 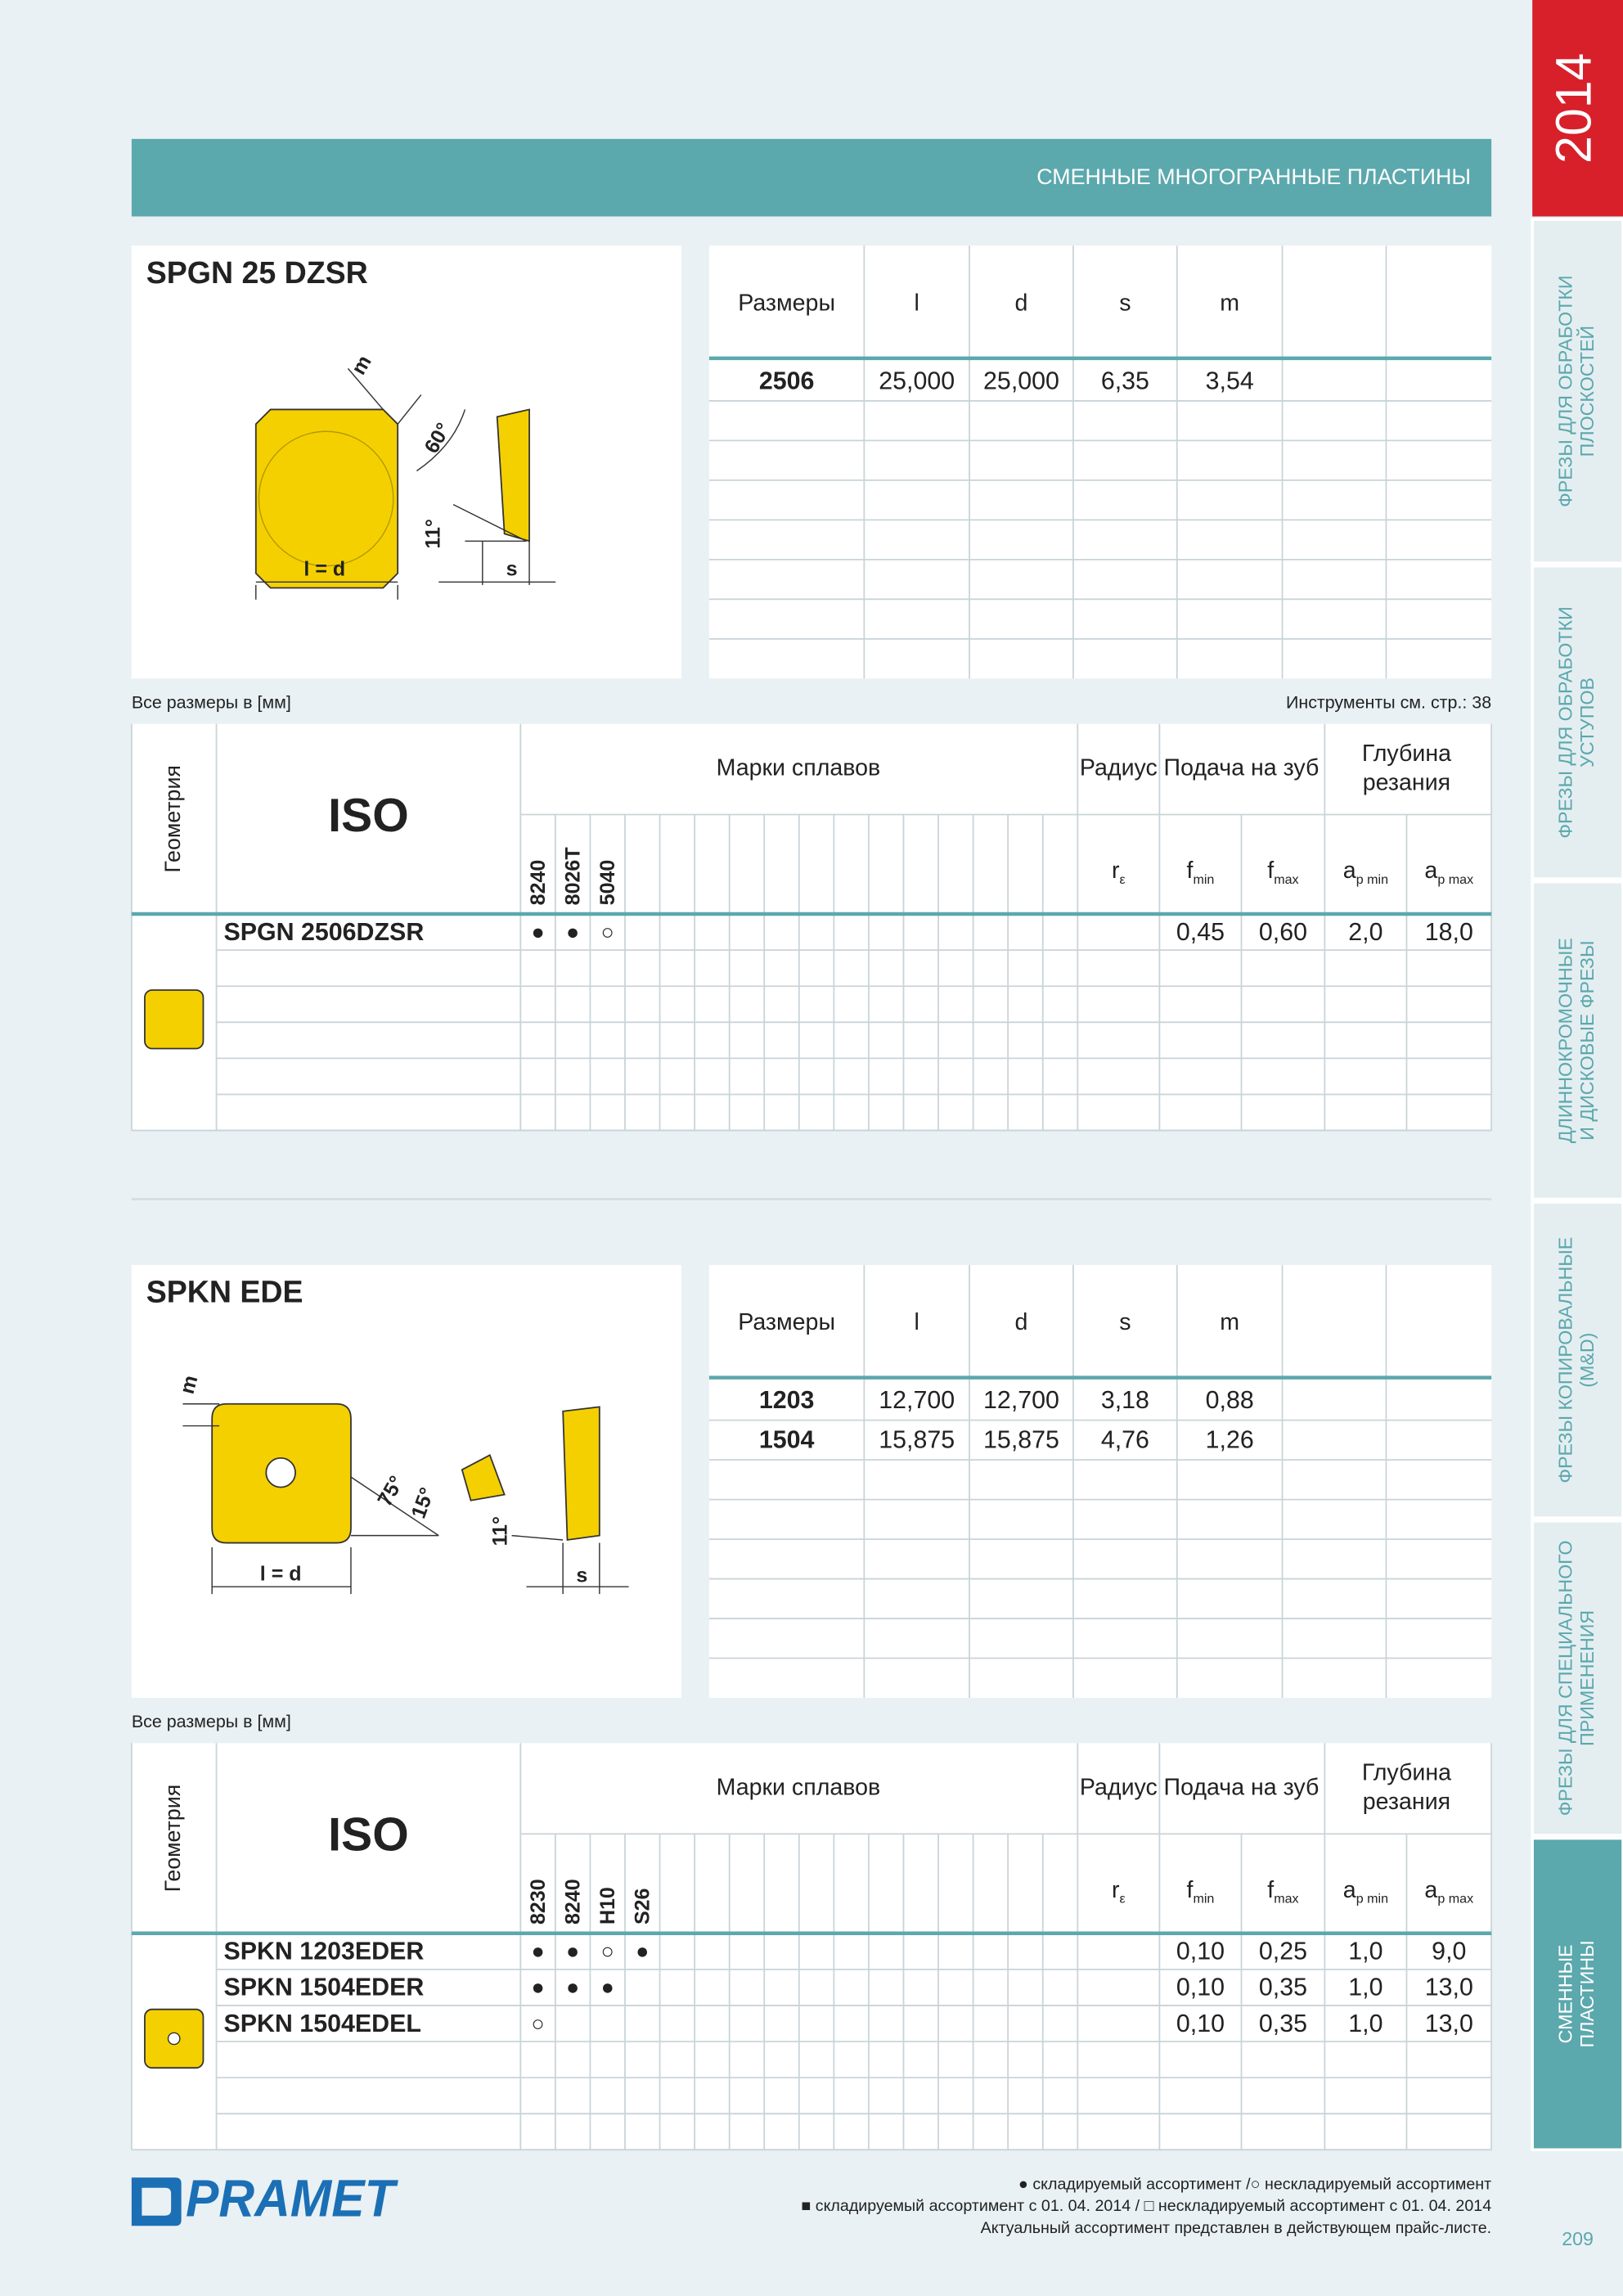 What do you see at coordinates (174, 2039) in the screenshot?
I see `geometry-icon-hole` at bounding box center [174, 2039].